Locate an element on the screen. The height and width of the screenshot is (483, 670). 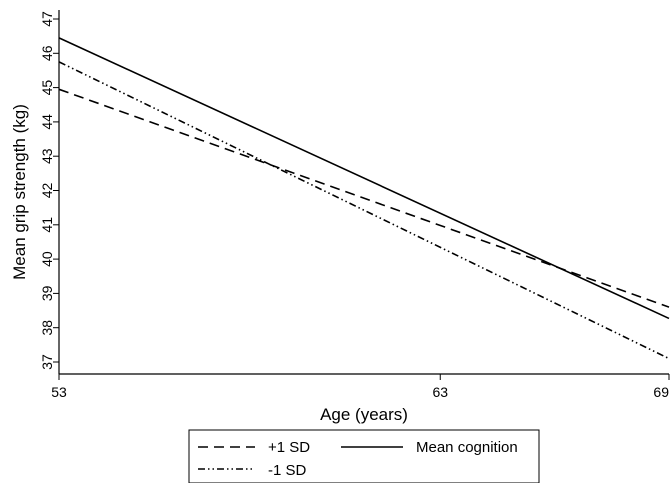
x-ticks: 53 63 69 is located at coordinates (360, 387).